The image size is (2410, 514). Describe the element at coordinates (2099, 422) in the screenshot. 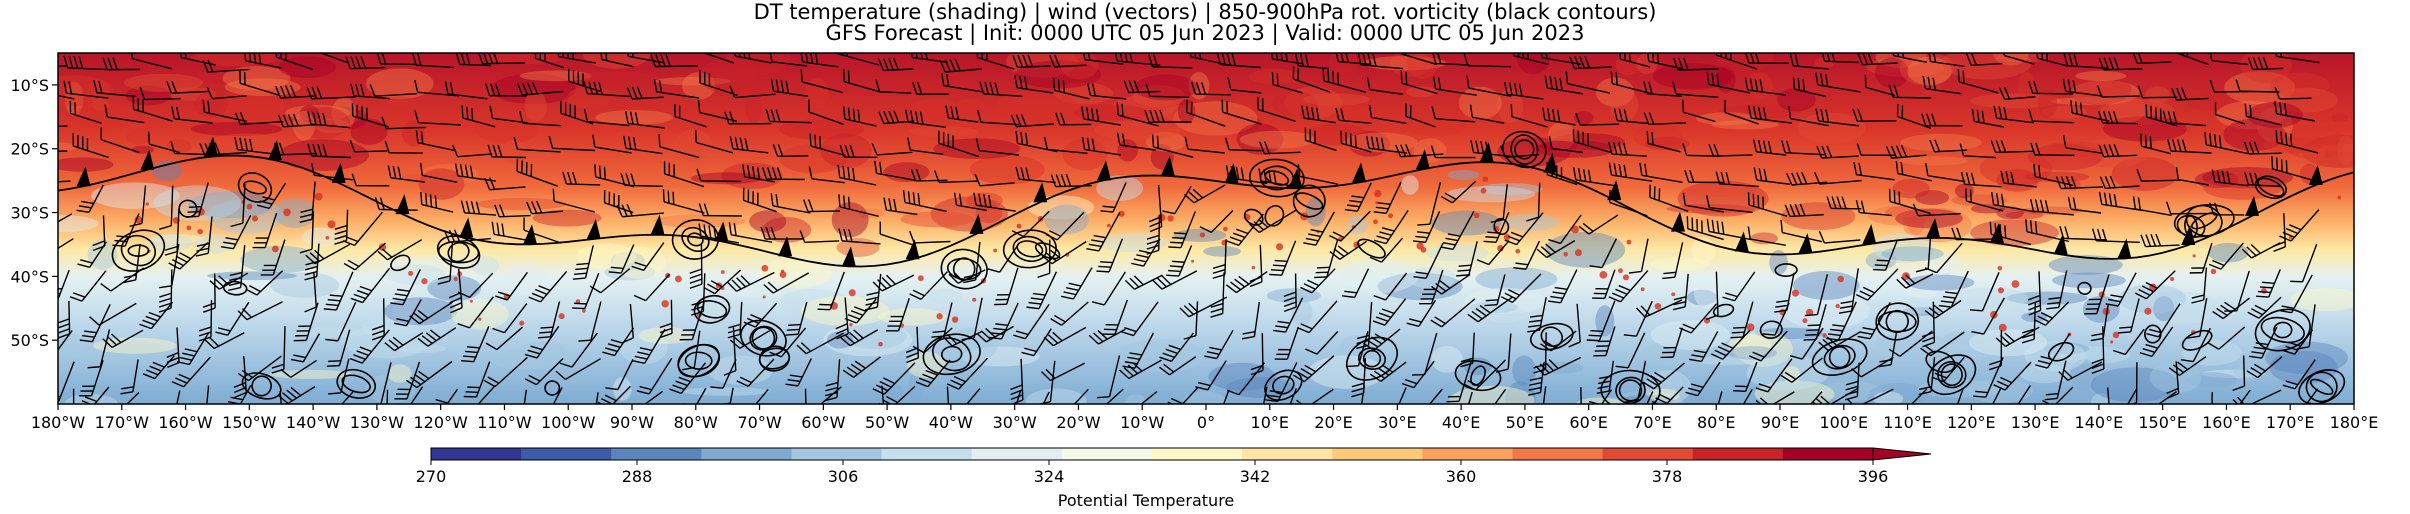

I see `x-tick-label: 140°E` at that location.